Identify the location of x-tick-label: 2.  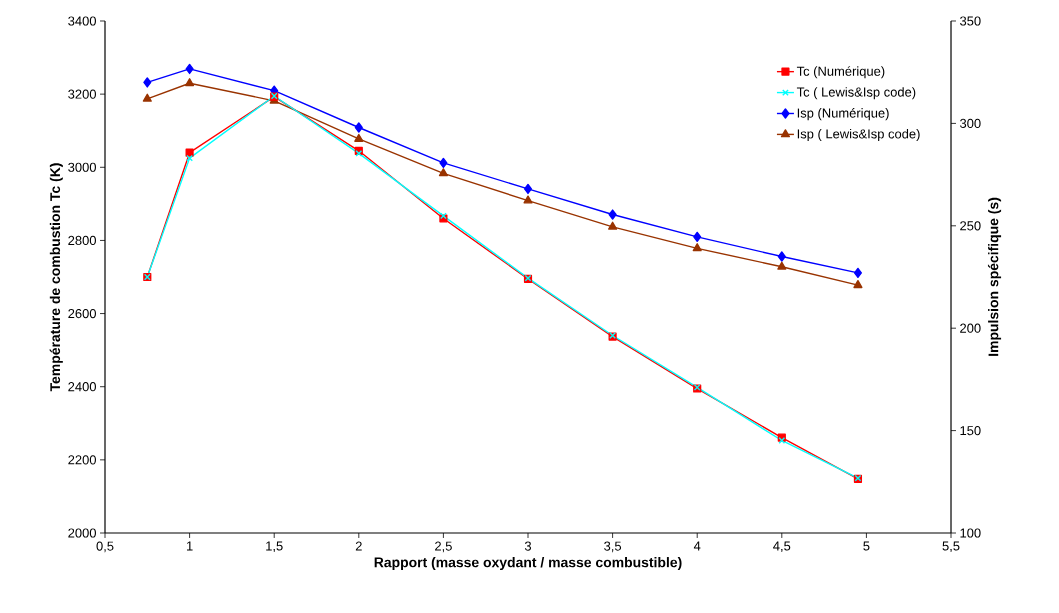
(358, 546).